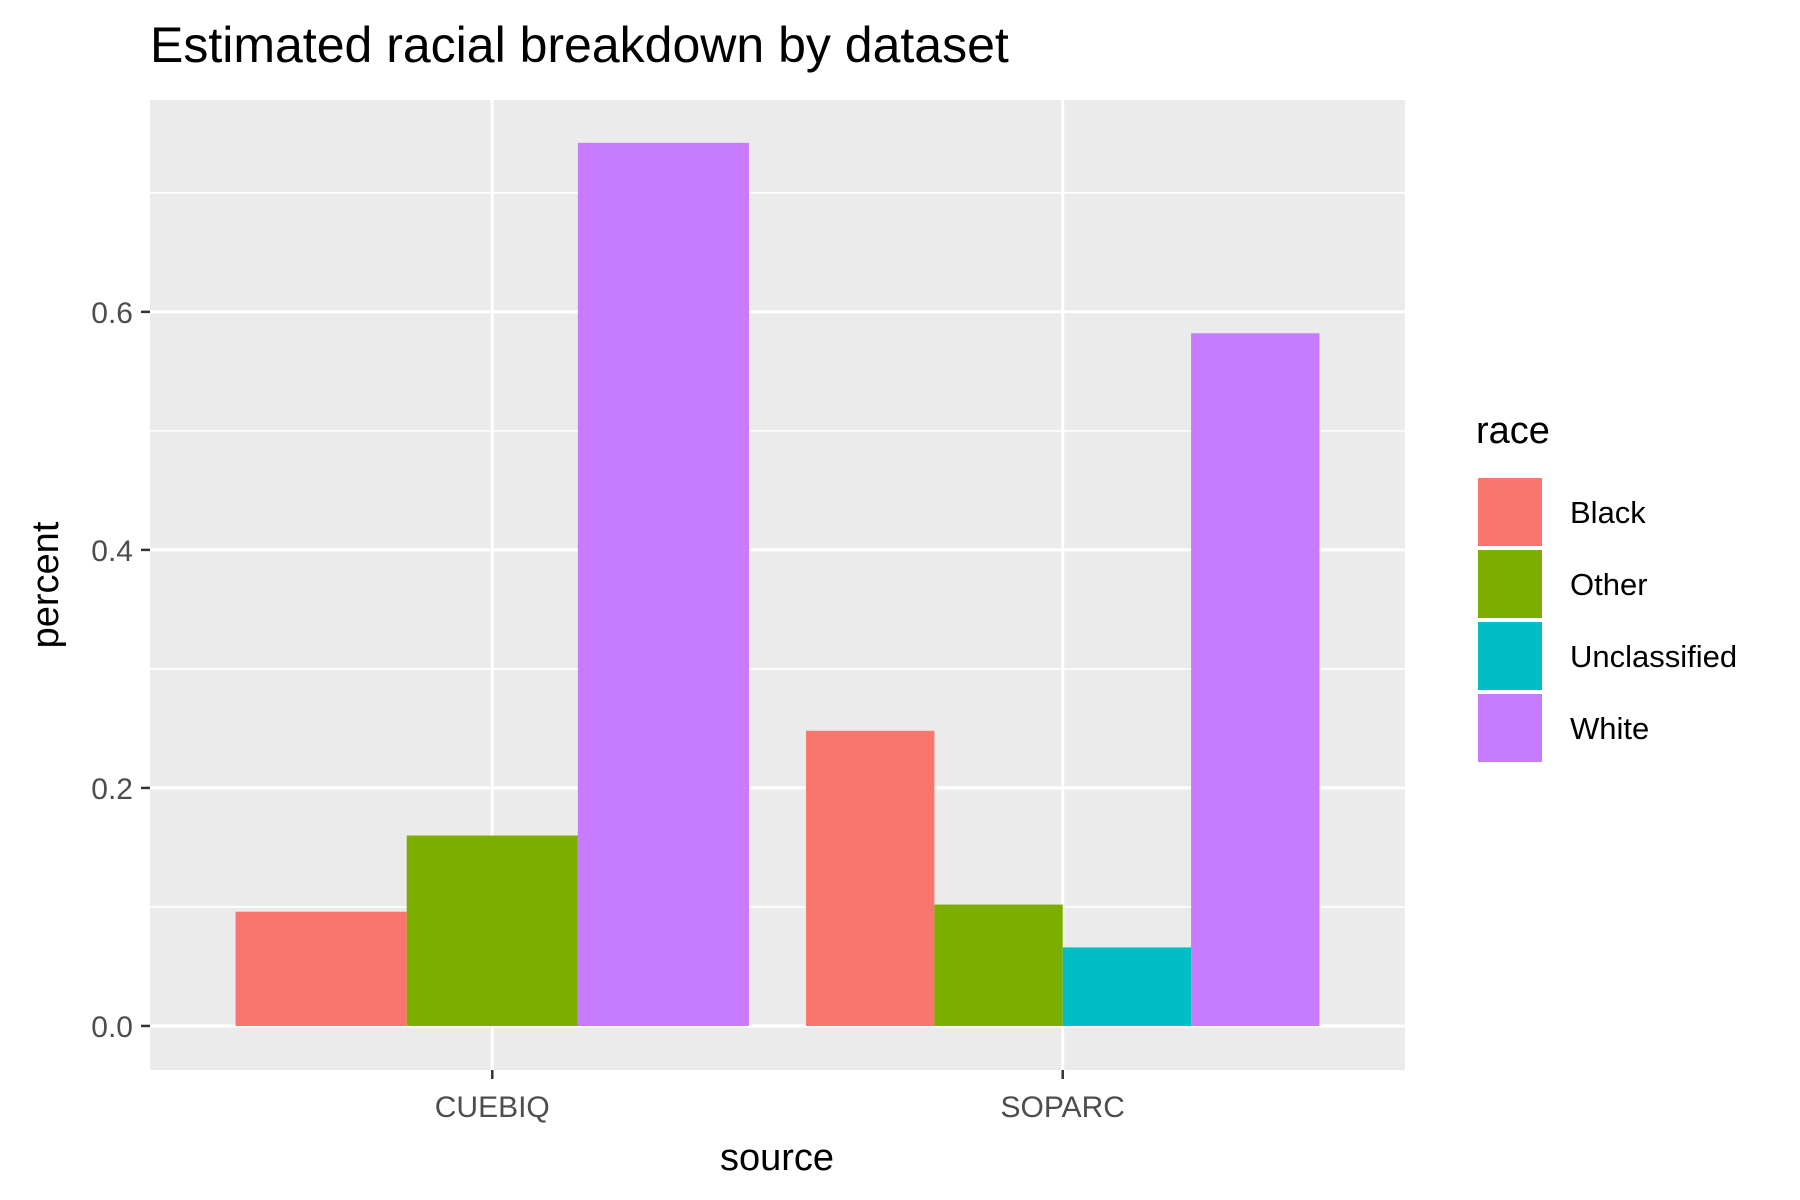 The image size is (1800, 1200). I want to click on bar-cuebiq-other, so click(492, 930).